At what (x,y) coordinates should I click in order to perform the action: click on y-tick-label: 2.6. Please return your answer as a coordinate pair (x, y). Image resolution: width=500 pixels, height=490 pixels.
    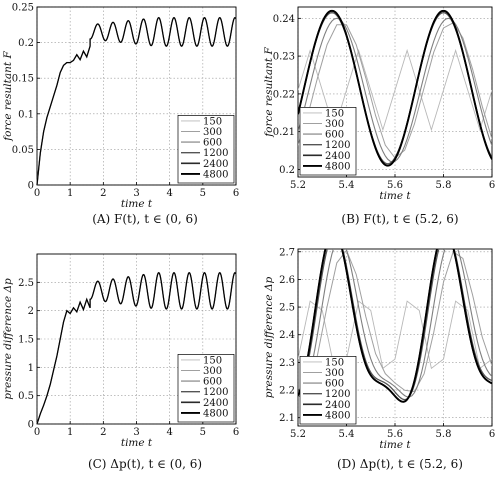
    Looking at the image, I should click on (287, 280).